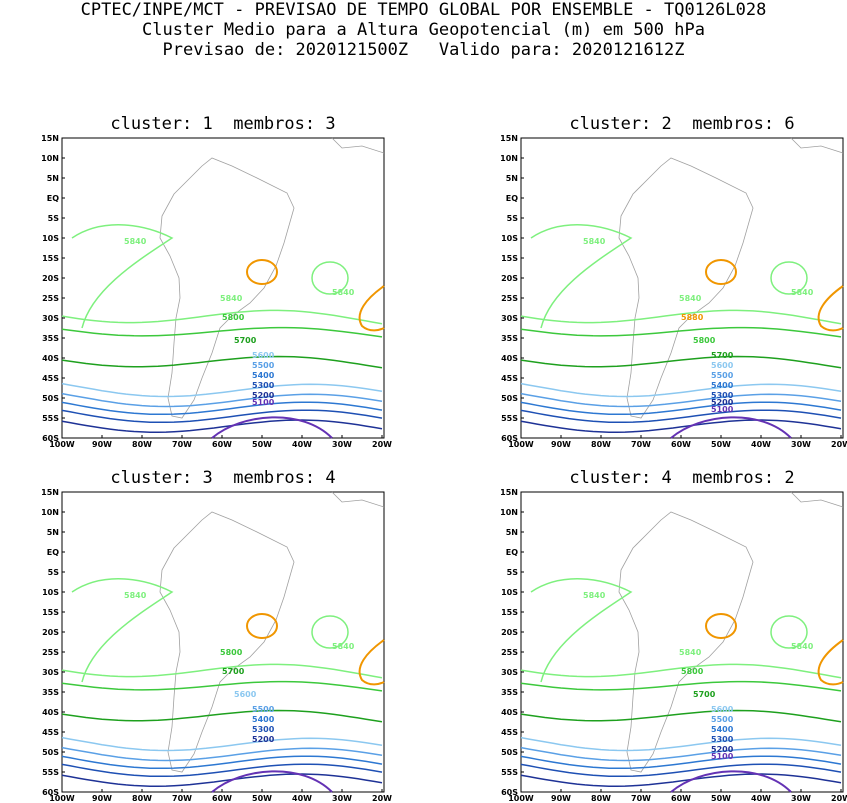 Image resolution: width=847 pixels, height=803 pixels. What do you see at coordinates (223, 642) in the screenshot?
I see `map-frame` at bounding box center [223, 642].